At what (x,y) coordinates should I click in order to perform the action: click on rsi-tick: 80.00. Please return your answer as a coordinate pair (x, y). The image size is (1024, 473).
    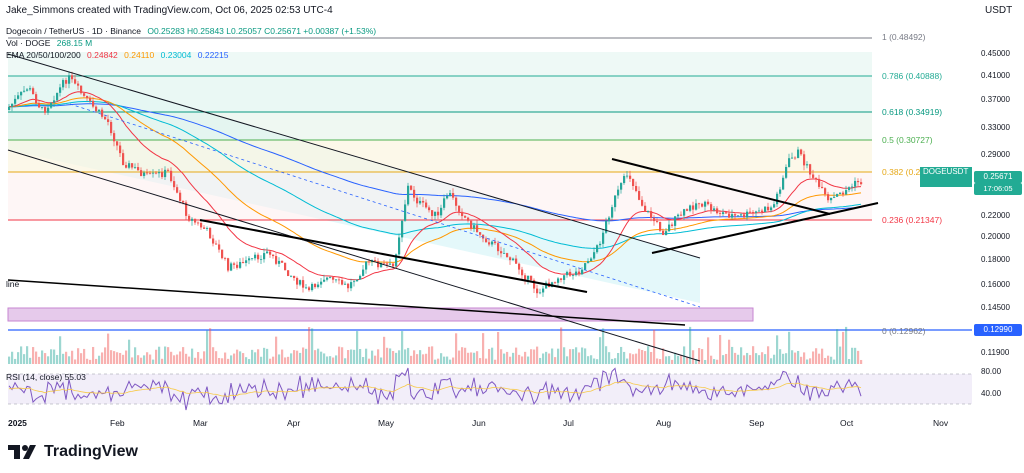
    Looking at the image, I should click on (991, 371).